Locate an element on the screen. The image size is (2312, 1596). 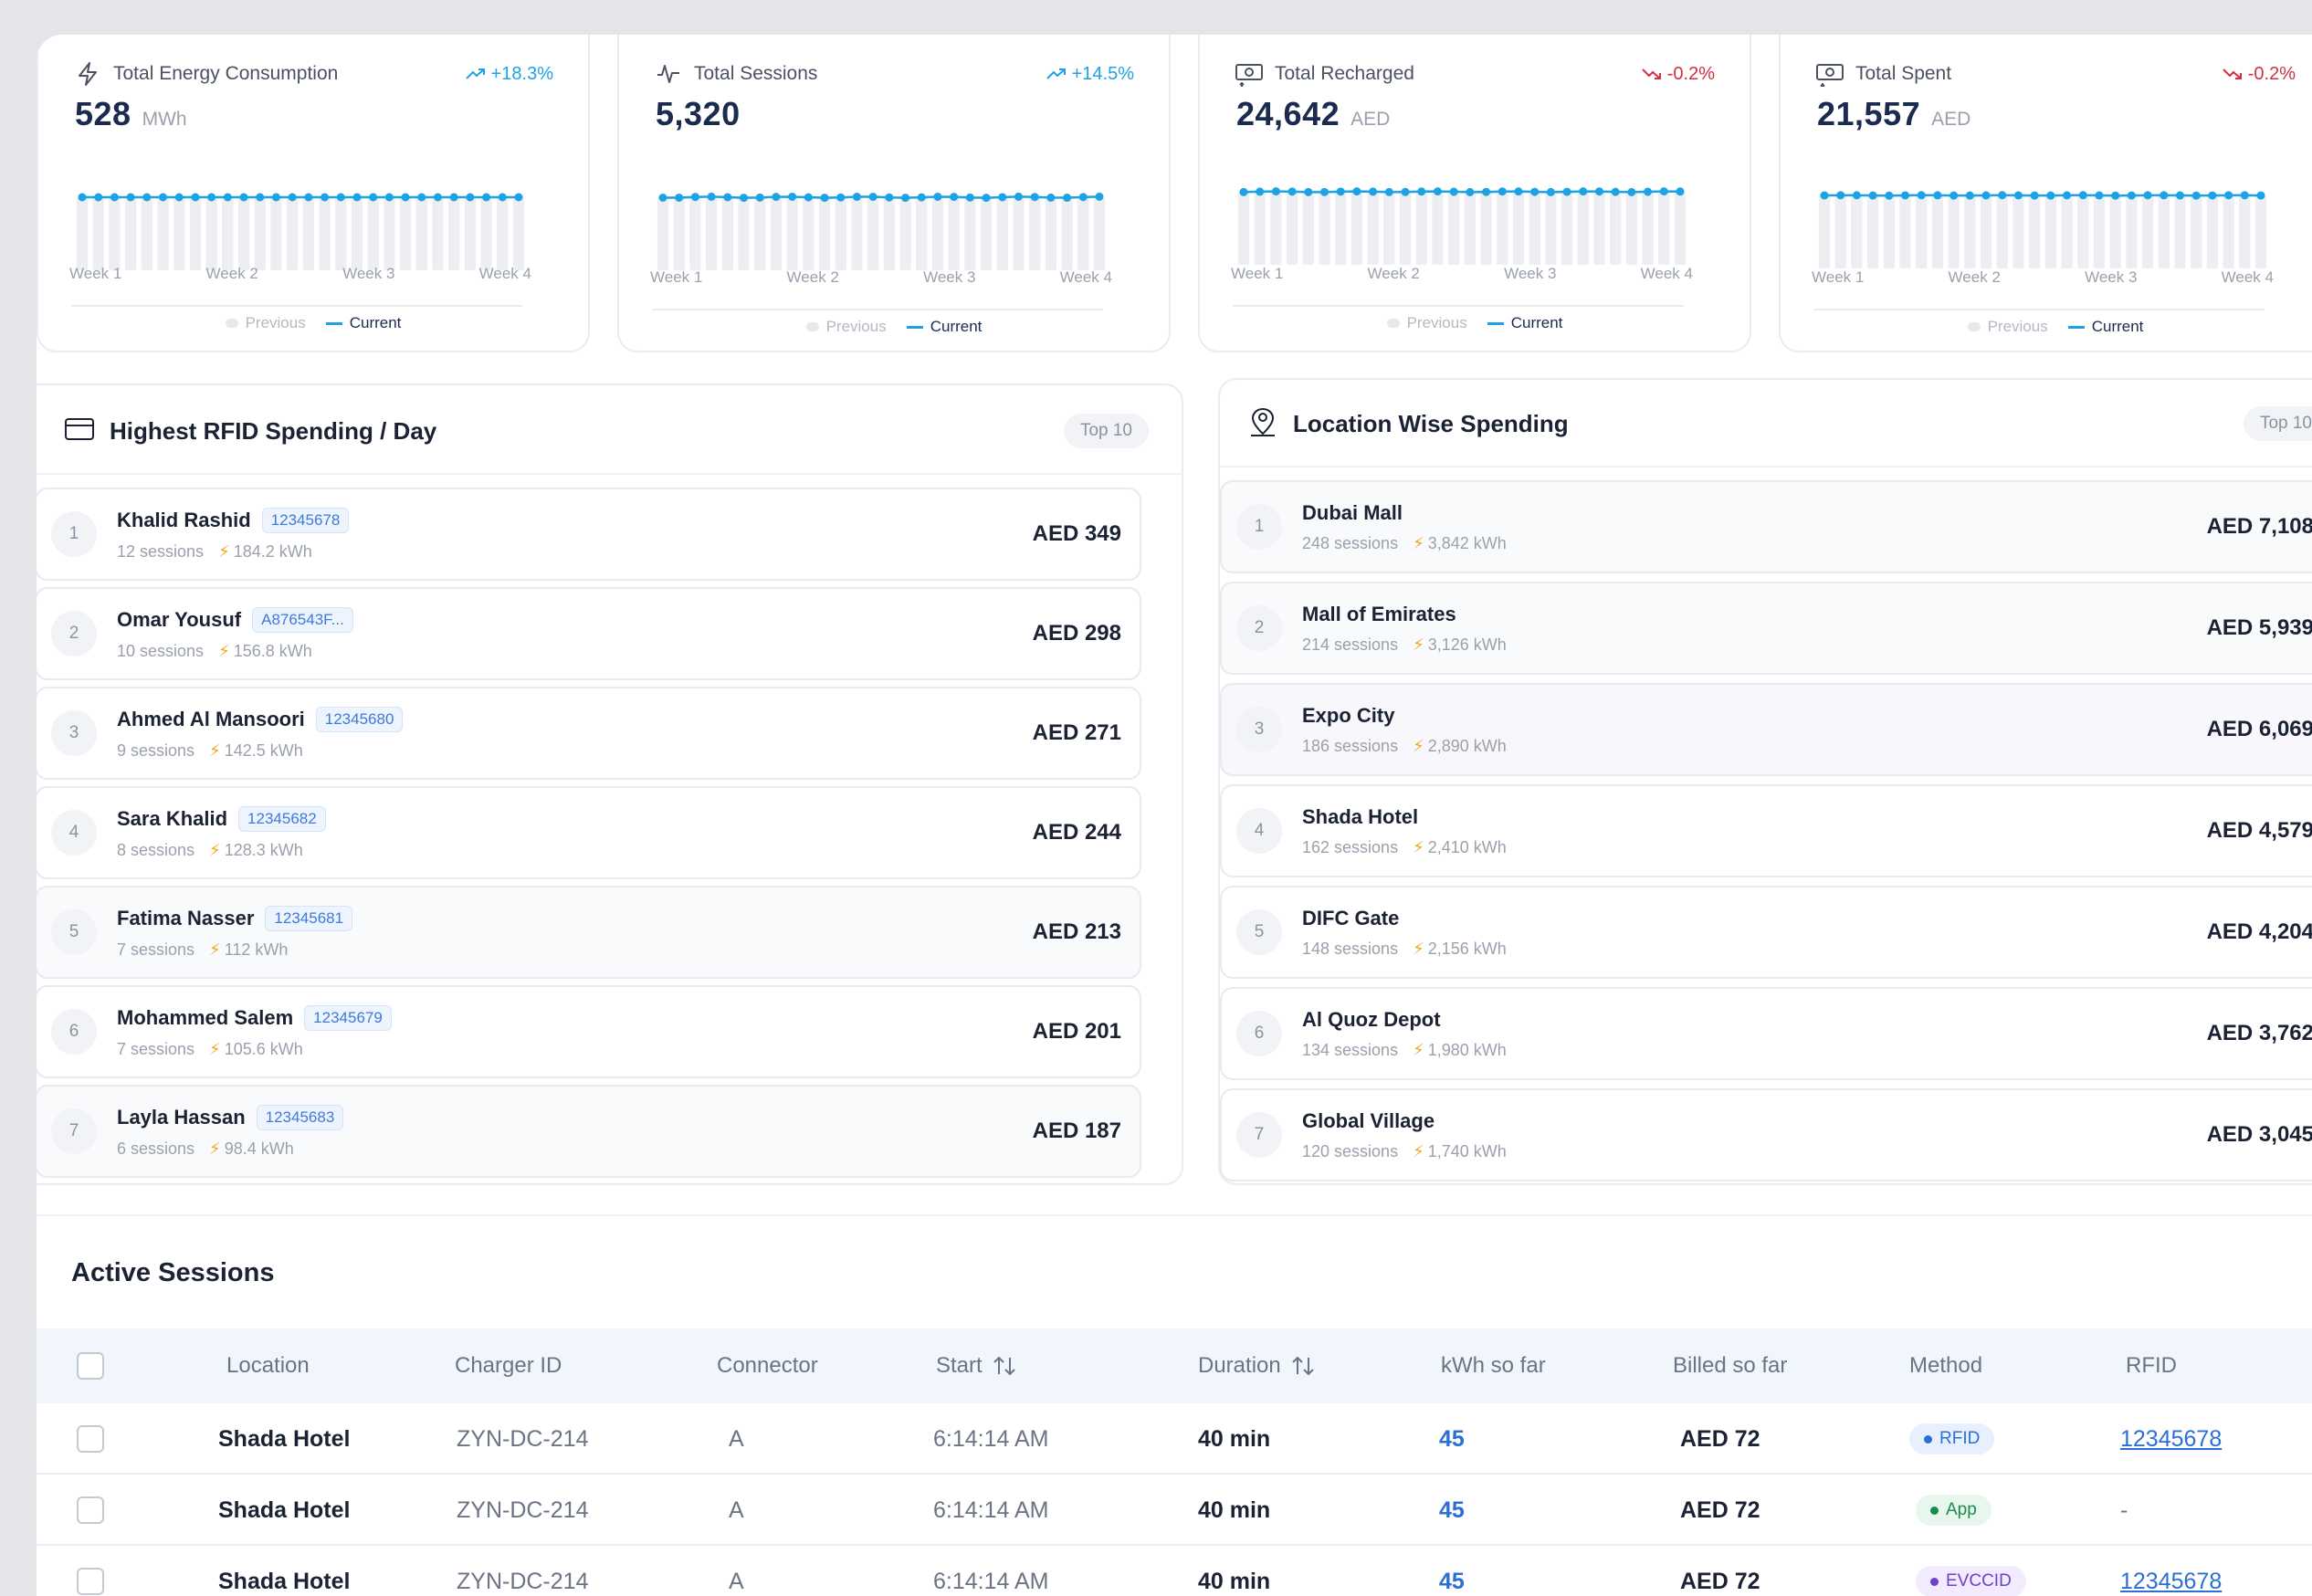
session-location: Shada Hotel is located at coordinates (284, 1581).